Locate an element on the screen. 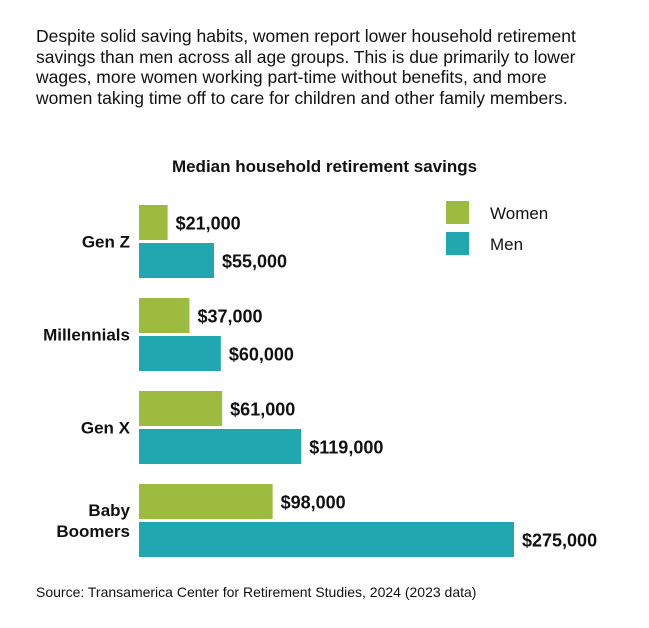 This screenshot has width=649, height=628. legend-label-women: Women is located at coordinates (519, 213).